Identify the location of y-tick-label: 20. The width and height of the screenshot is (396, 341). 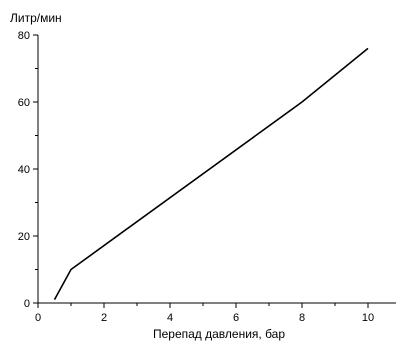
(24, 237).